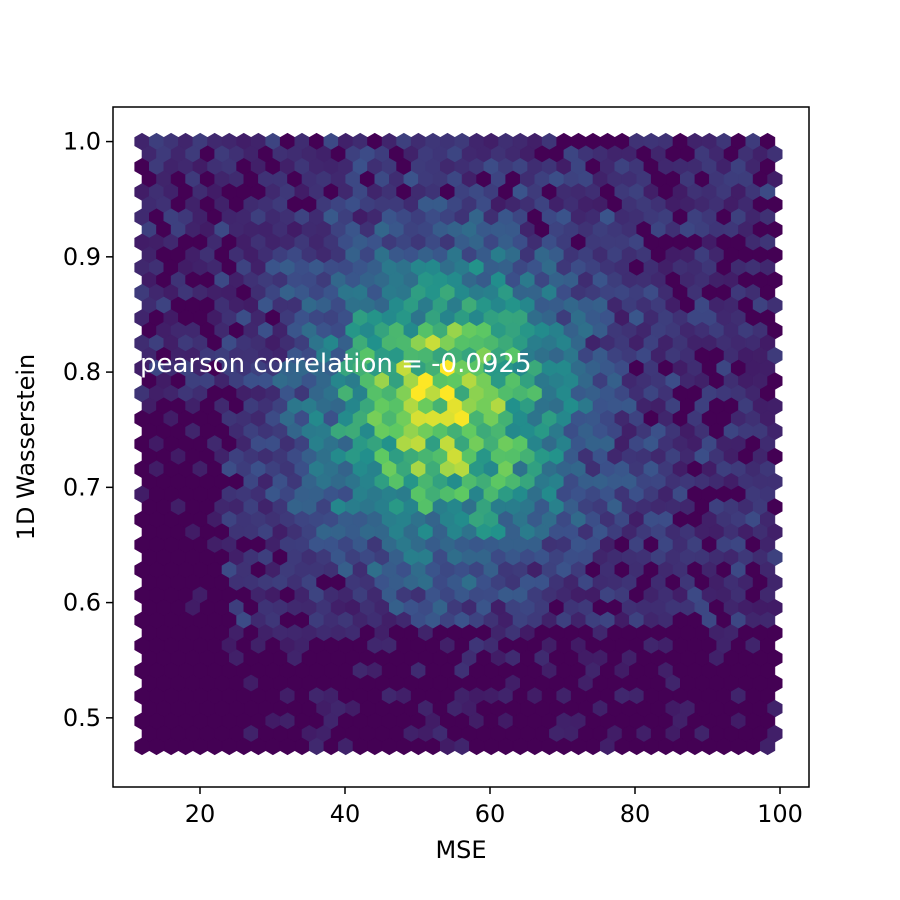  Describe the element at coordinates (336, 364) in the screenshot. I see `correlation-annotation: pearson correlation = -0.0925` at that location.